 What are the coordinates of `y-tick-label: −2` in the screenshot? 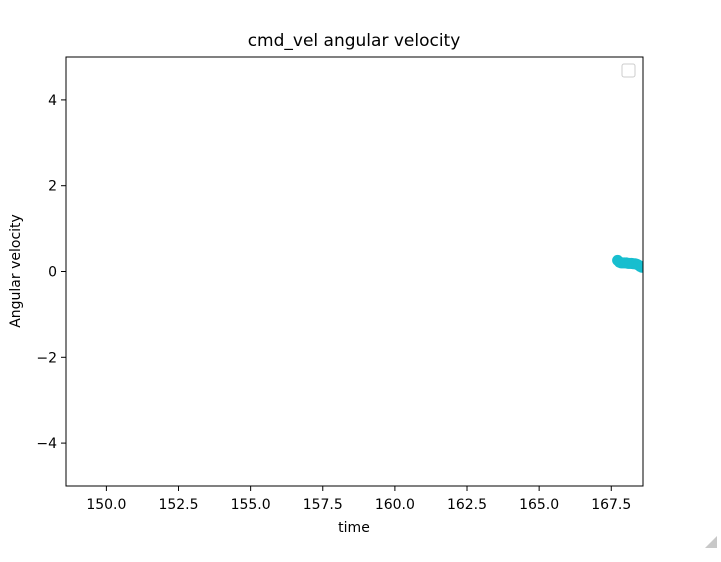 It's located at (46, 358).